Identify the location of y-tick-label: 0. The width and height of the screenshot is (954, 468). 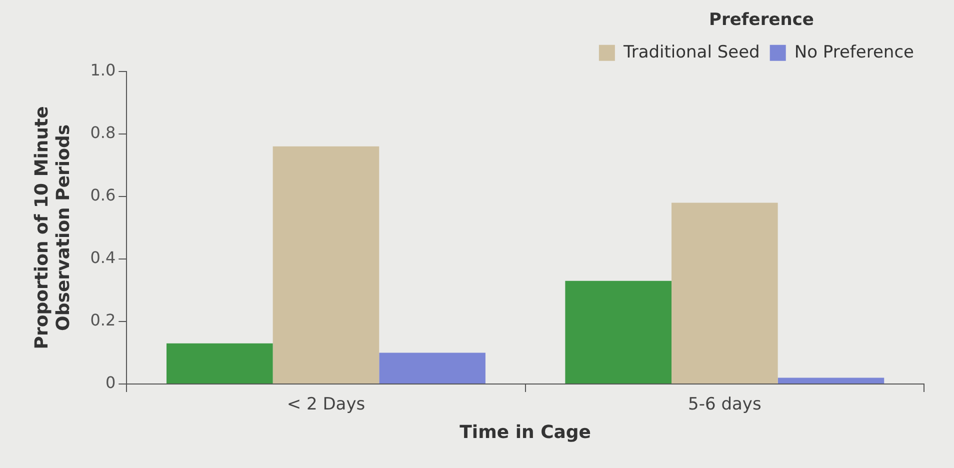
(110, 382).